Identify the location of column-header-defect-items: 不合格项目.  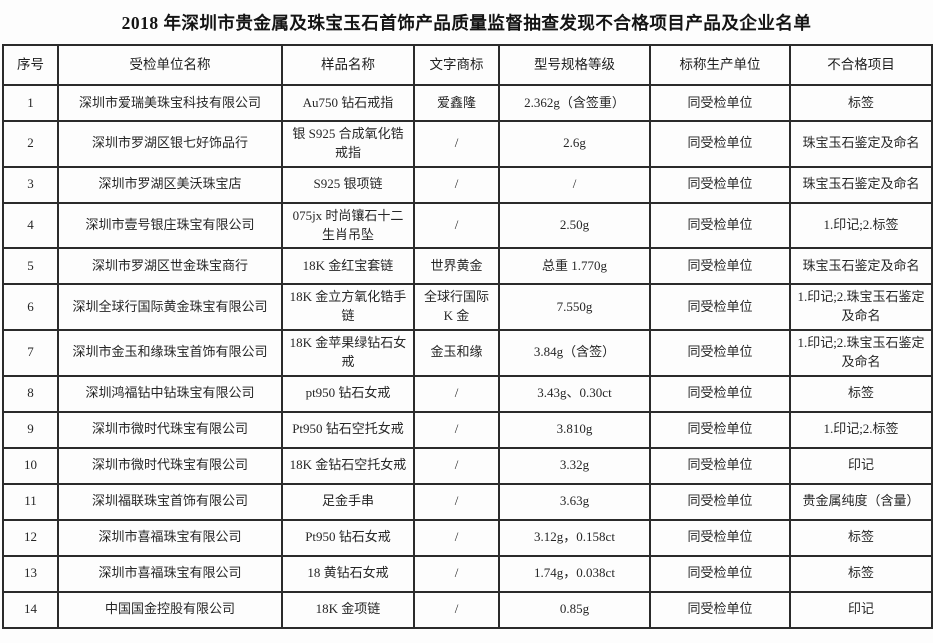
(861, 65).